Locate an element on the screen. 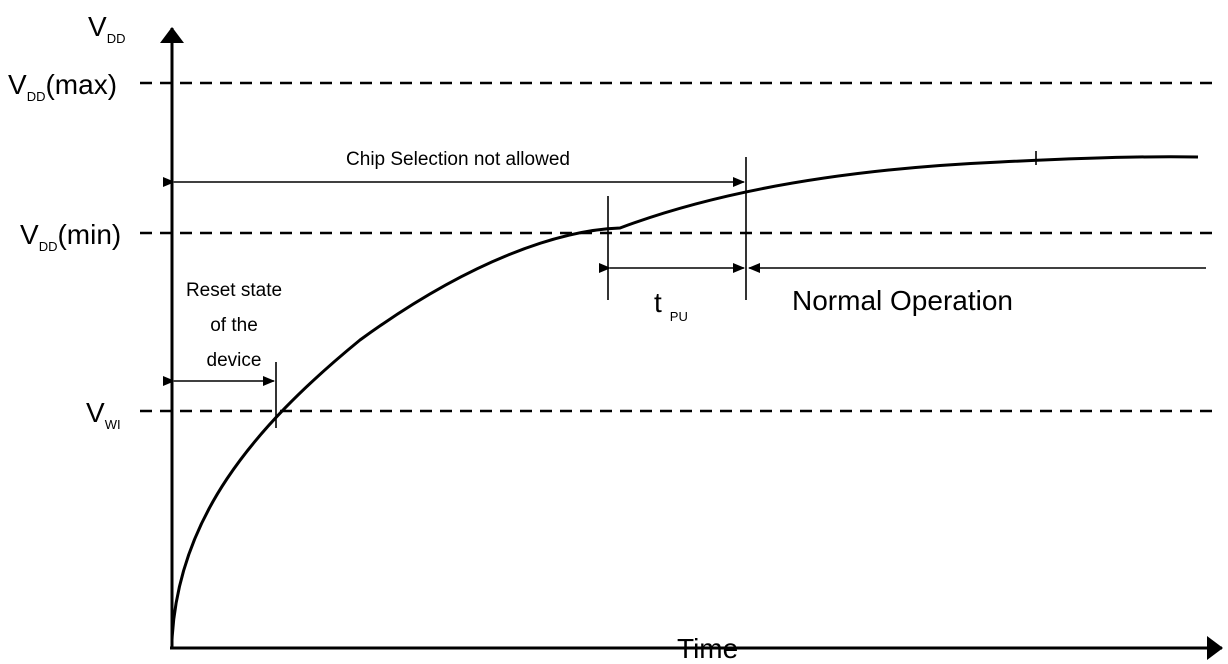  reset-state-label-line2: of the is located at coordinates (234, 325).